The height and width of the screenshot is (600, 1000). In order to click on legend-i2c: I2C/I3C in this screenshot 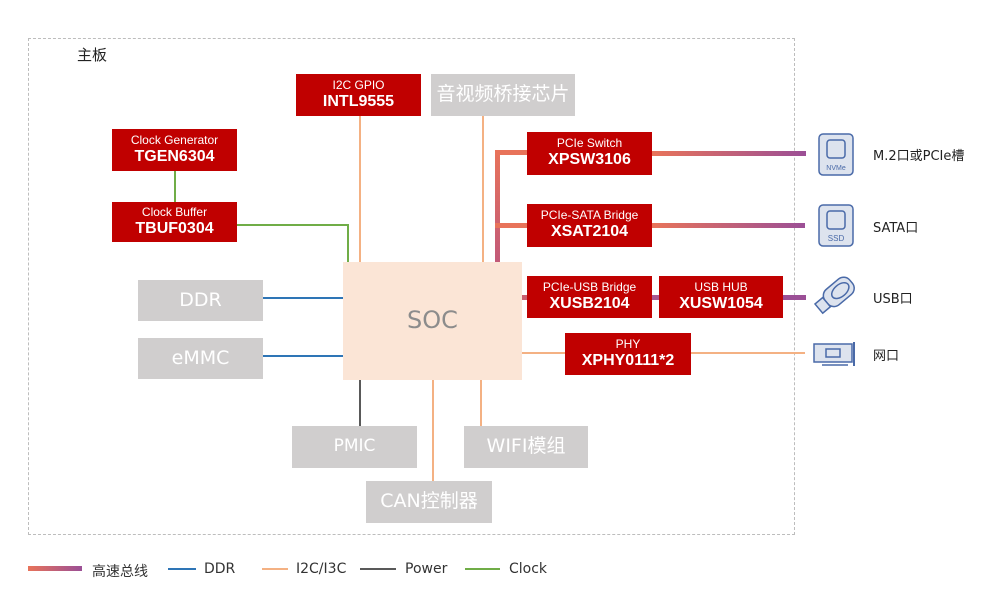, I will do `click(321, 569)`.